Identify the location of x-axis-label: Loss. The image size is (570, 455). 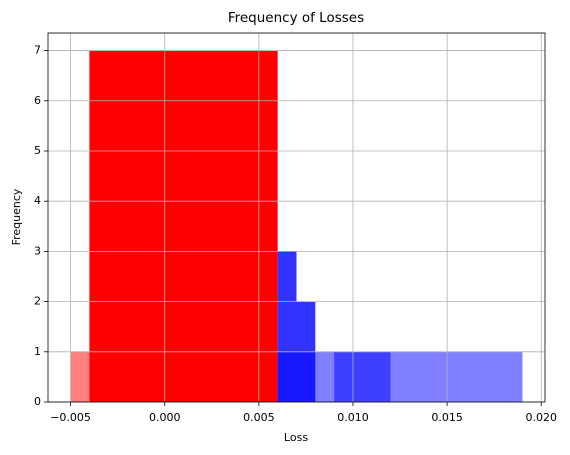
(296, 437).